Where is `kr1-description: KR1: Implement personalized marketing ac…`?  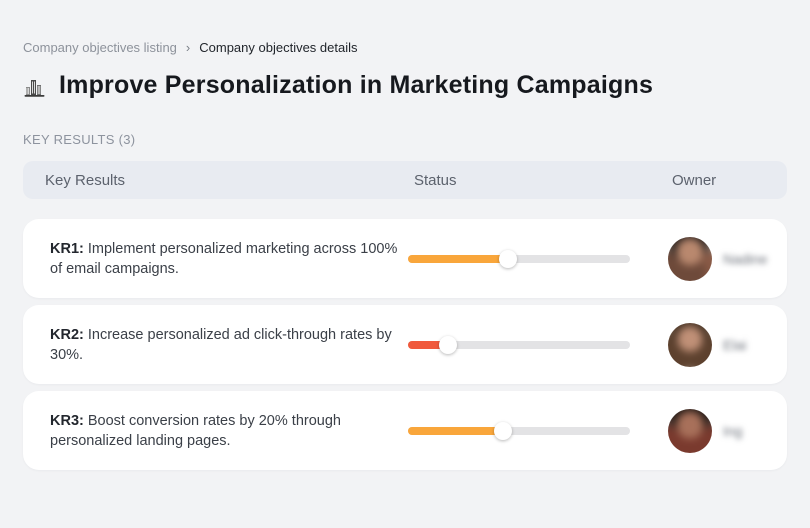 kr1-description: KR1: Implement personalized marketing ac… is located at coordinates (229, 259).